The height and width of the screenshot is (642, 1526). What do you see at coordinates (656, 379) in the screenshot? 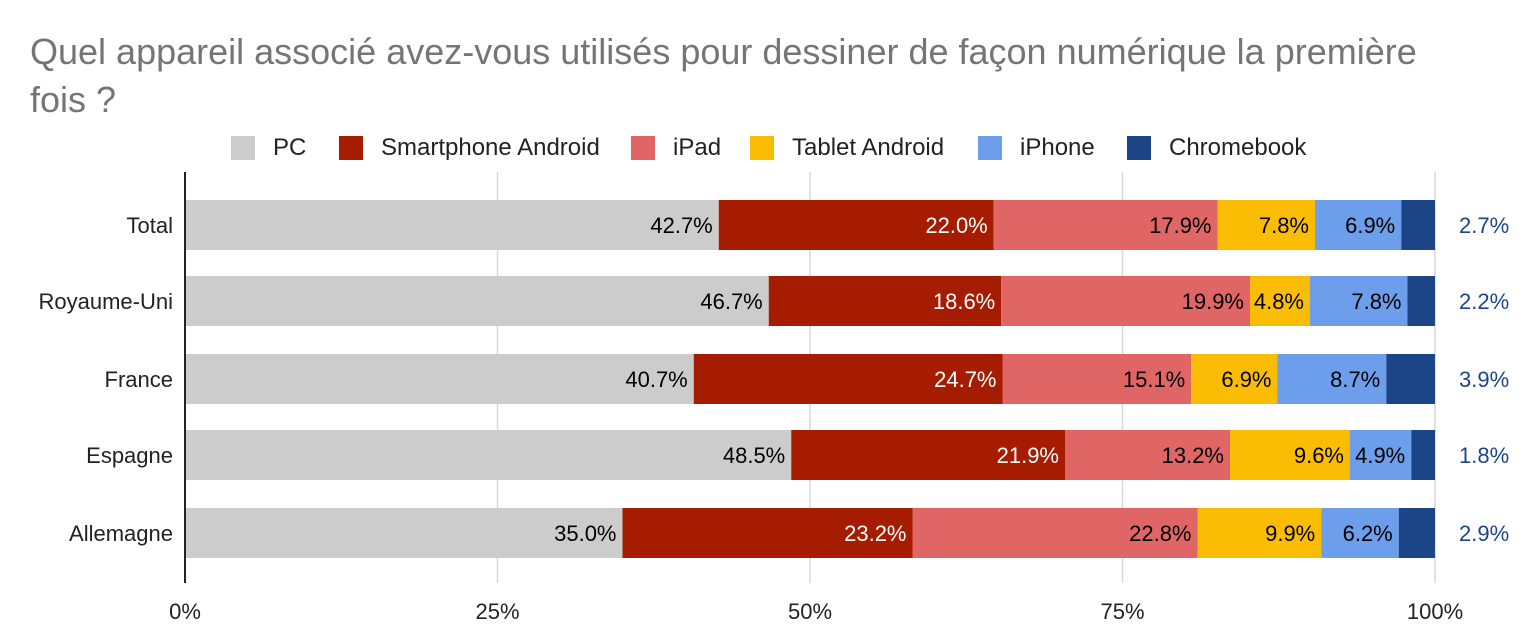
I see `data-label: 40.7%` at bounding box center [656, 379].